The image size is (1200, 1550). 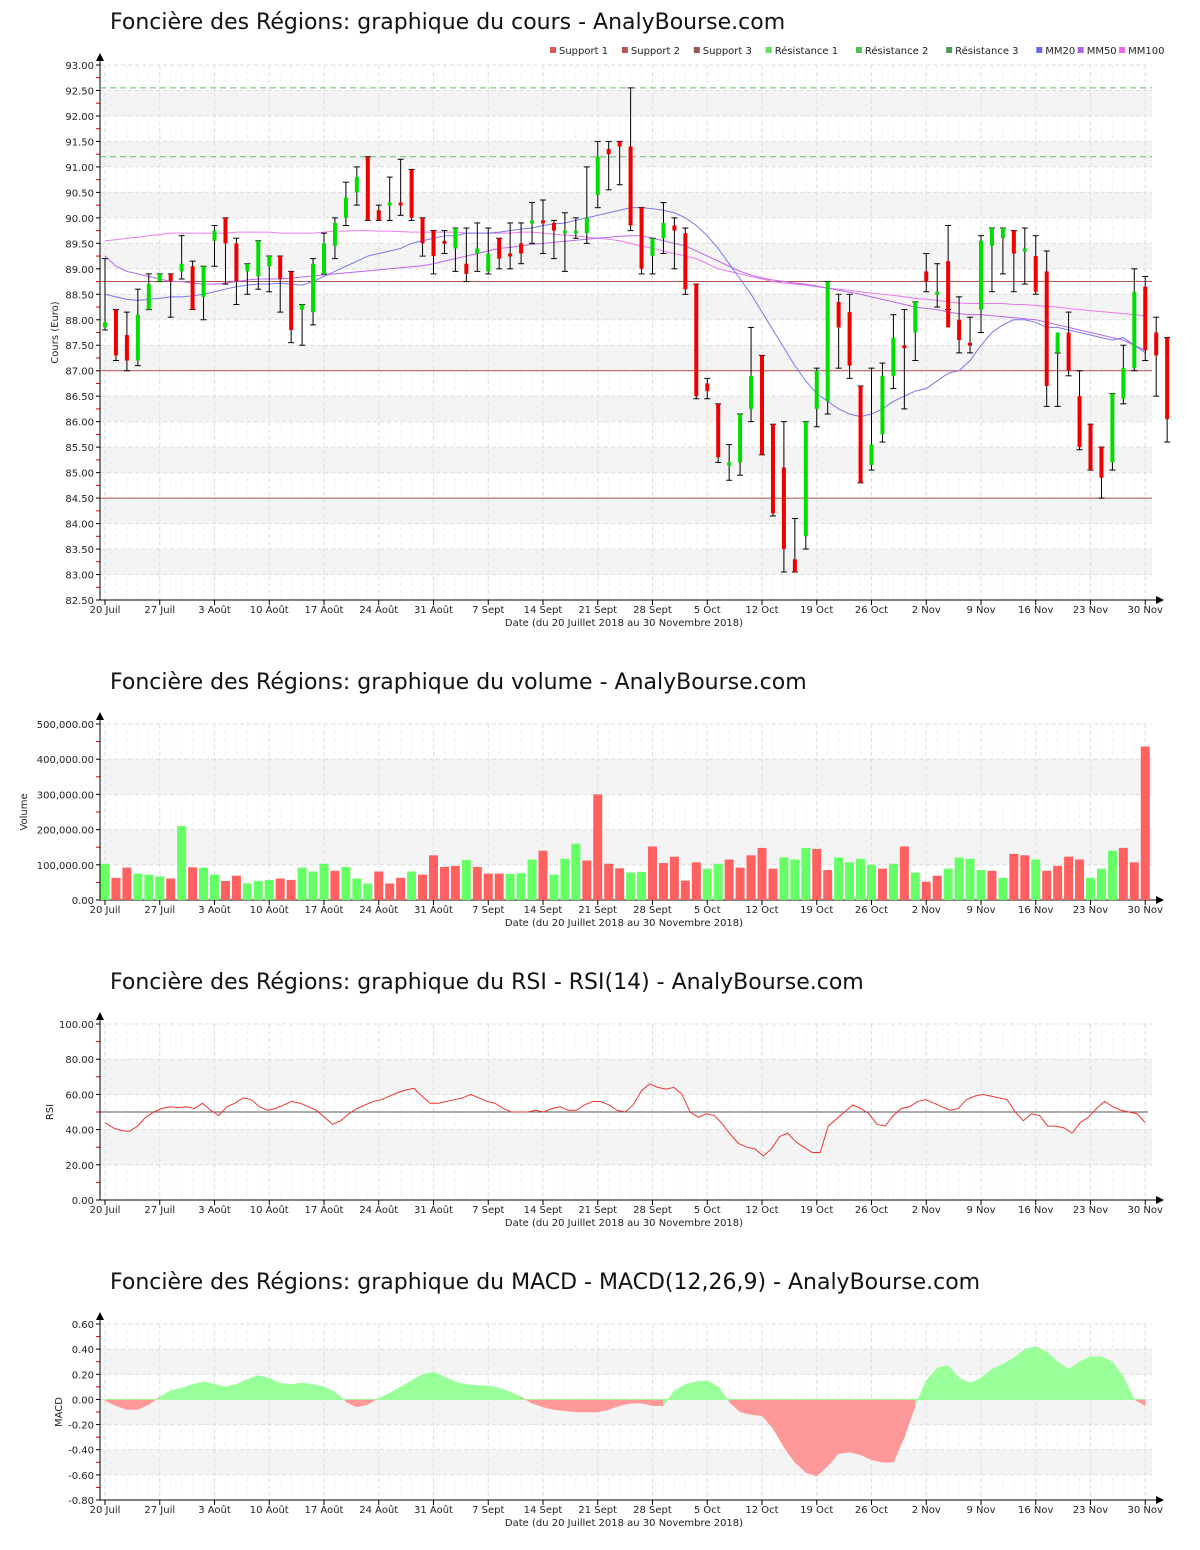 What do you see at coordinates (652, 610) in the screenshot?
I see `x-tick-label: 28 Sept` at bounding box center [652, 610].